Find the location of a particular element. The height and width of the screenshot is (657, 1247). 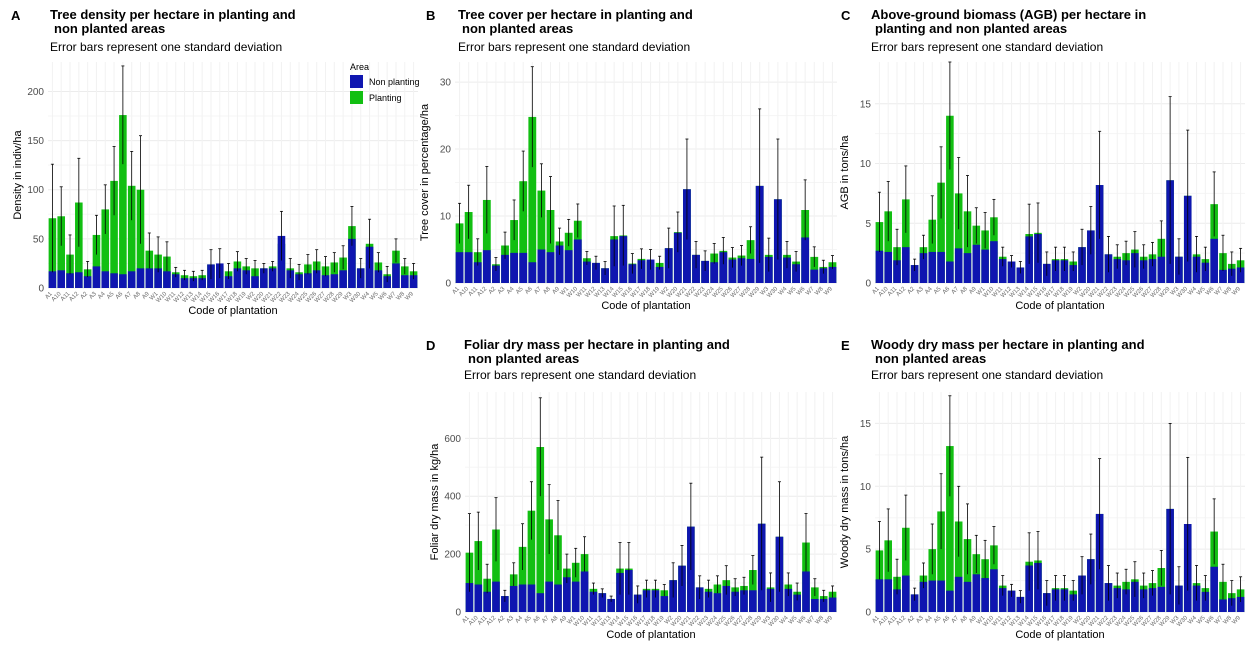

y-axis-label: Foliar dry mass in kg/ha is located at coordinates (435, 502).